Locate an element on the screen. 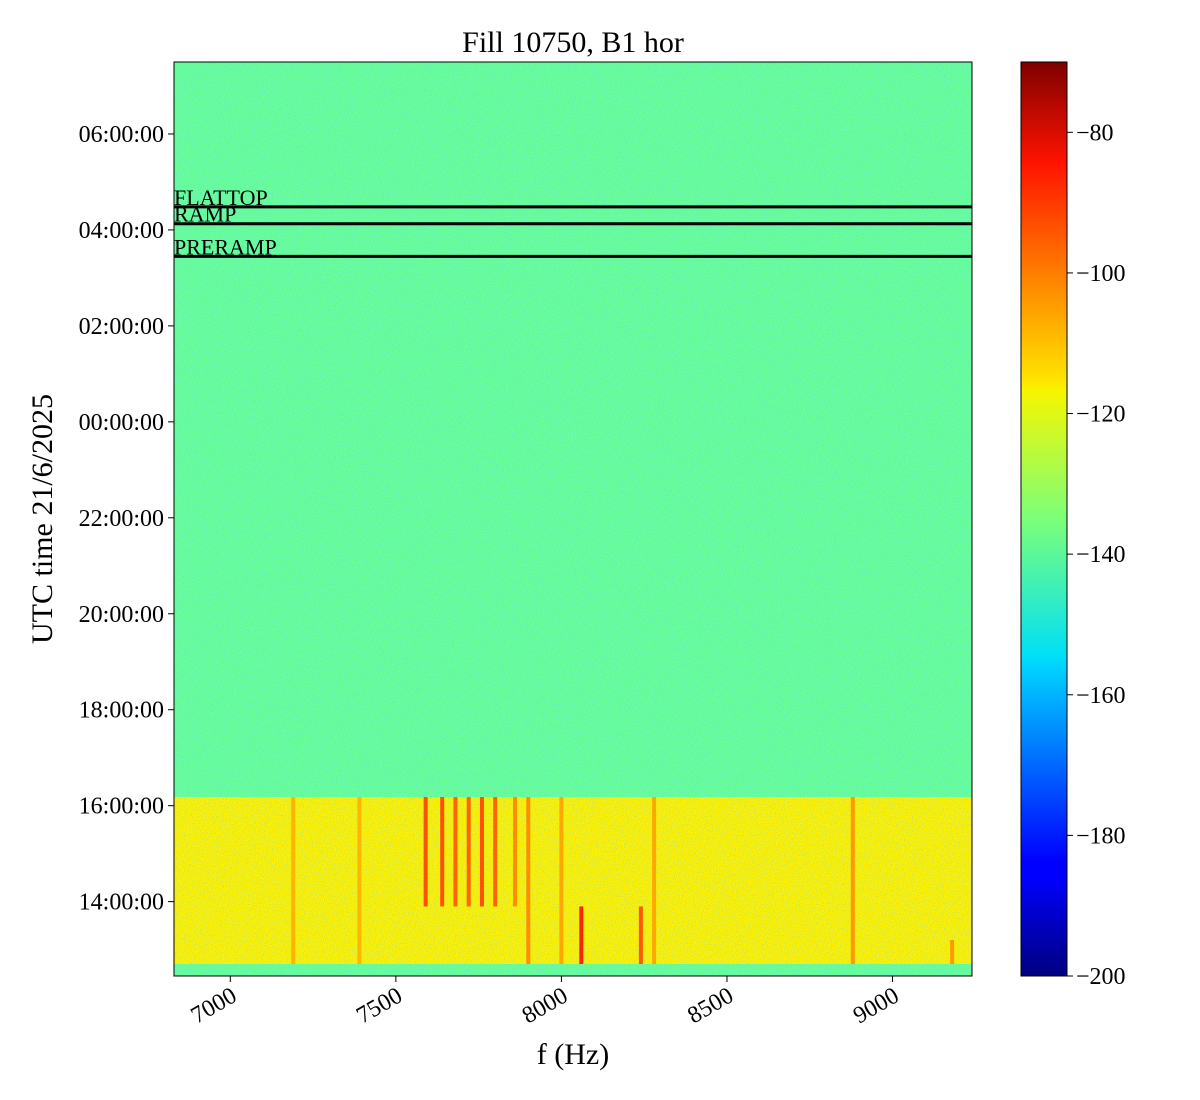 This screenshot has height=1100, width=1200. y-tick-label: 14:00:00 is located at coordinates (121, 903).